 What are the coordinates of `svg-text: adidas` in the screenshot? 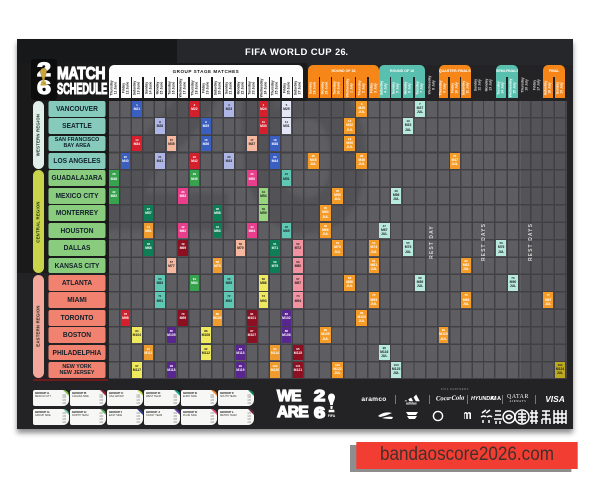 It's located at (411, 403).